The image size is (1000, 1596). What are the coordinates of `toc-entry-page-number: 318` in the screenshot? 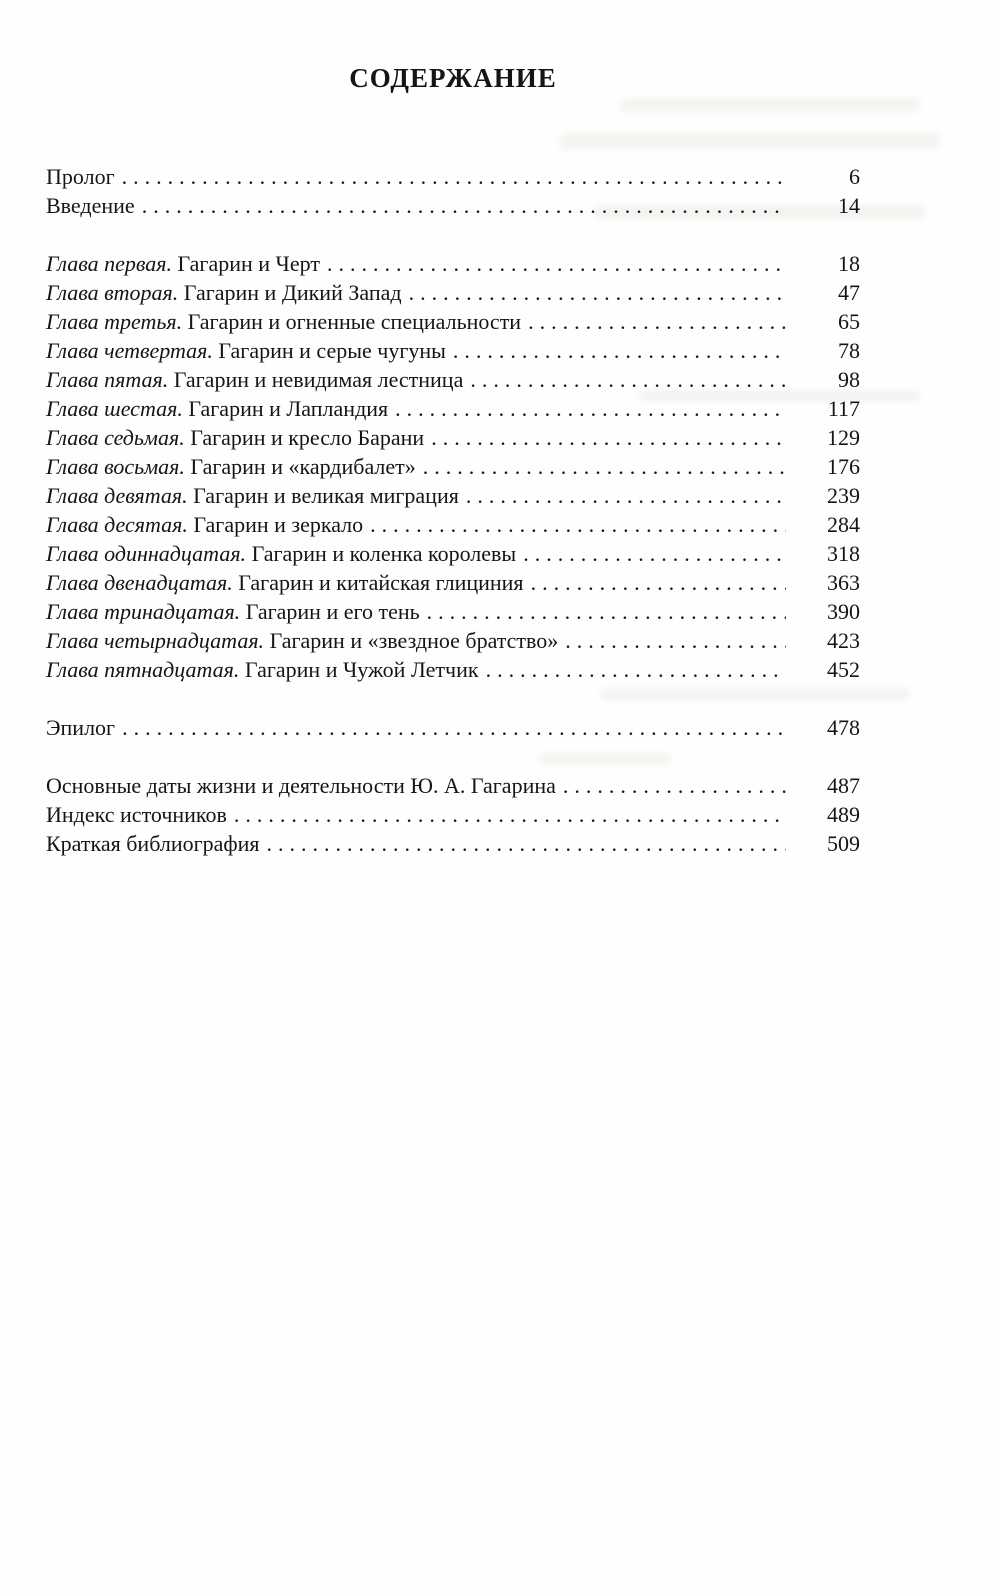 It's located at (843, 553).